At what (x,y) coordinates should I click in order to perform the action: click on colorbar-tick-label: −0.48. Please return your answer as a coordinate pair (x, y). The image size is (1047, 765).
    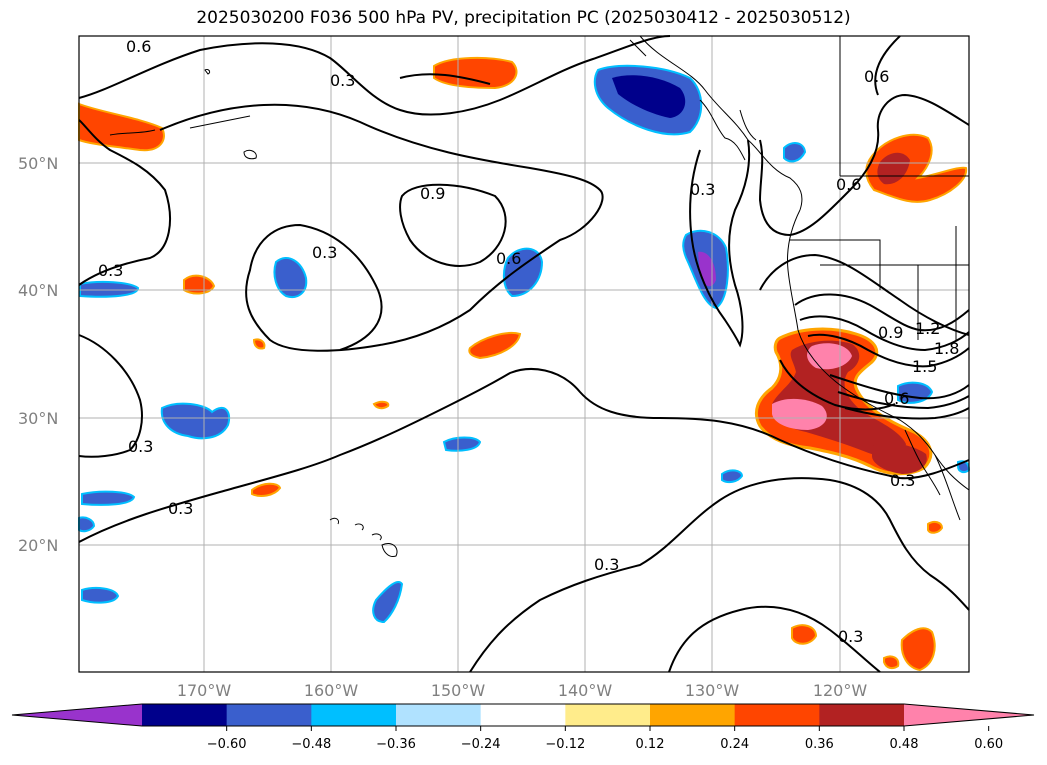
    Looking at the image, I should click on (311, 744).